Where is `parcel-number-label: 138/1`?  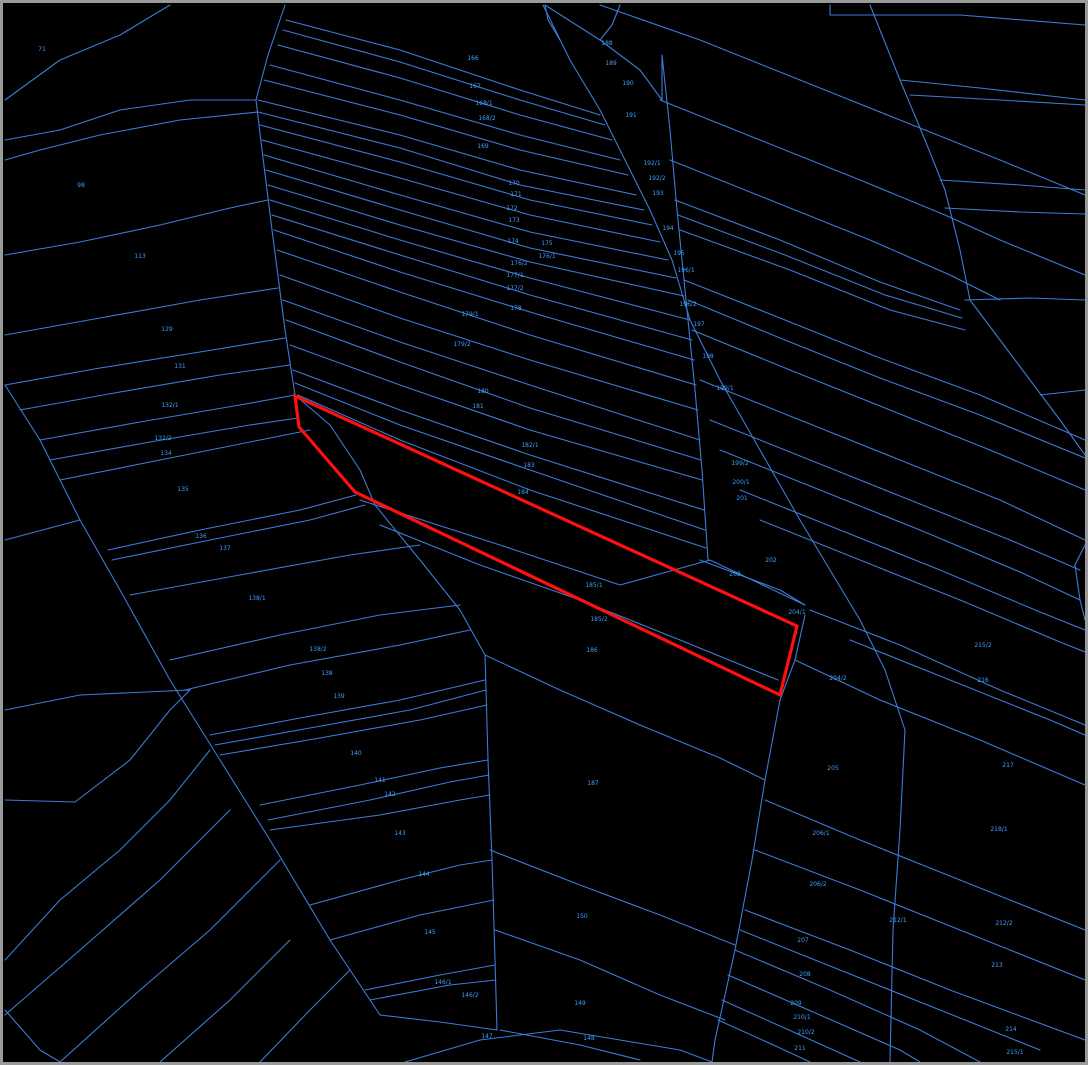 parcel-number-label: 138/1 is located at coordinates (256, 598).